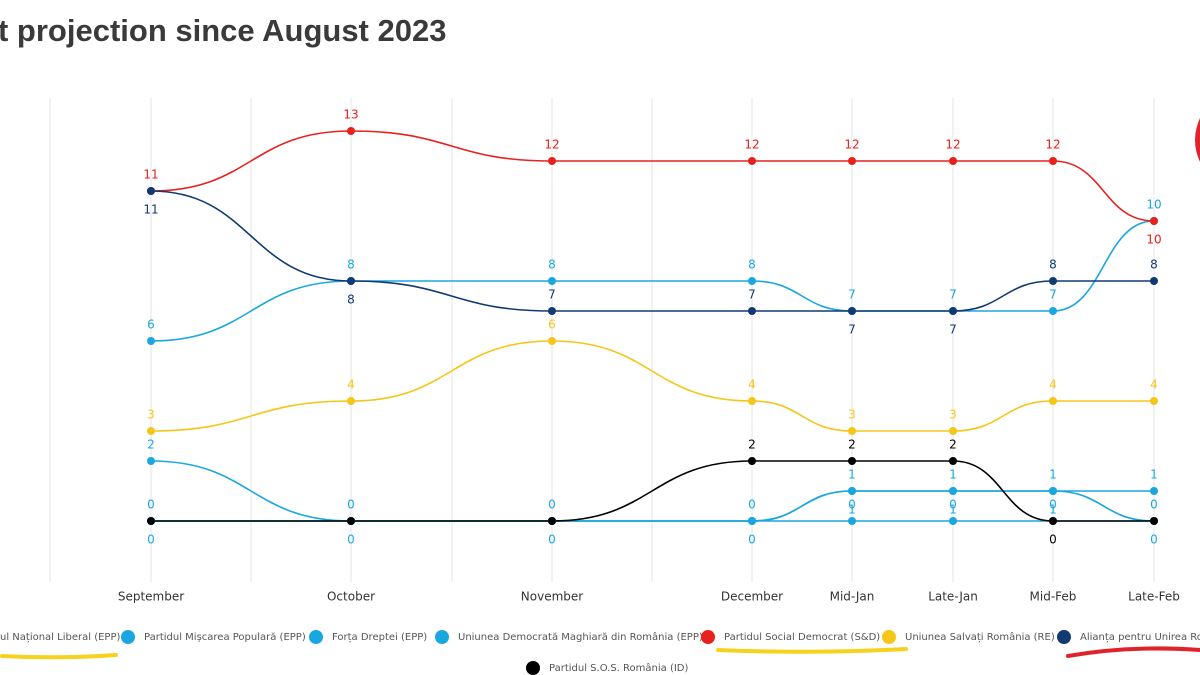 The image size is (1200, 675). I want to click on legend-label: Forța Dreptei (EPP), so click(379, 637).